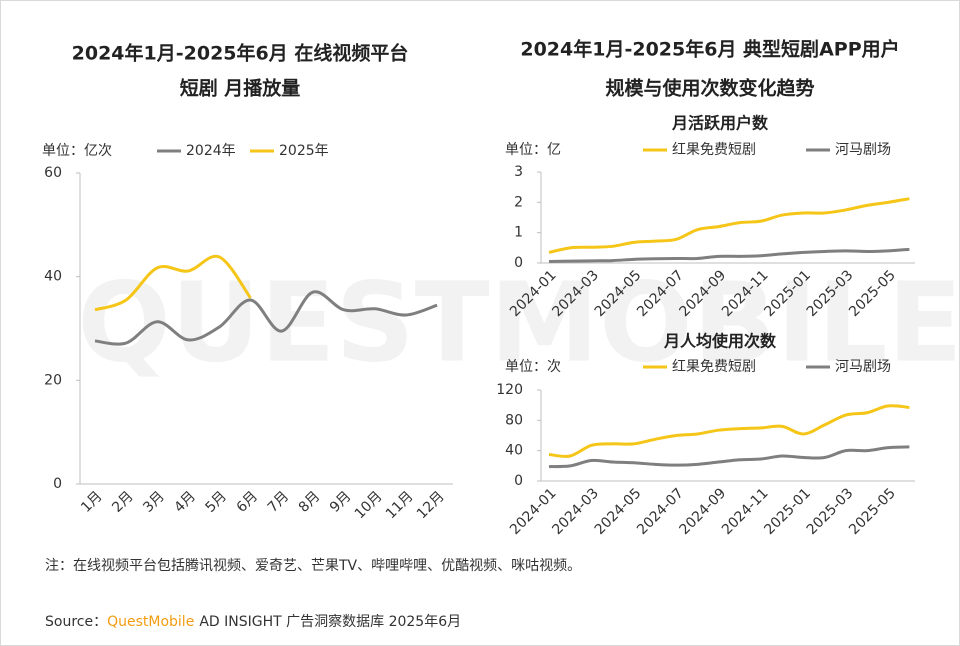 The width and height of the screenshot is (960, 646). What do you see at coordinates (313, 565) in the screenshot?
I see `note: 注：在线视频平台包括腾讯视频、爱奇艺、芒果TV、哔哩哔哩、优酷视频、咪咕视频。` at bounding box center [313, 565].